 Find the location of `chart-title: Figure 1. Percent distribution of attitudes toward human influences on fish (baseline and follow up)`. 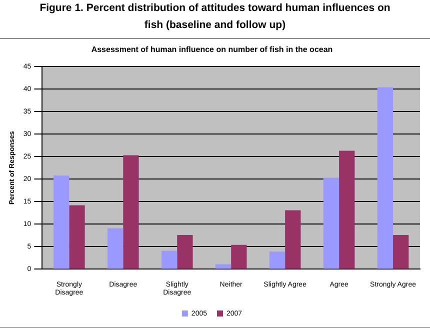

chart-title: Figure 1. Percent distribution of attitudes toward human influences on fish (baseline and follow up) is located at coordinates (215, 17).